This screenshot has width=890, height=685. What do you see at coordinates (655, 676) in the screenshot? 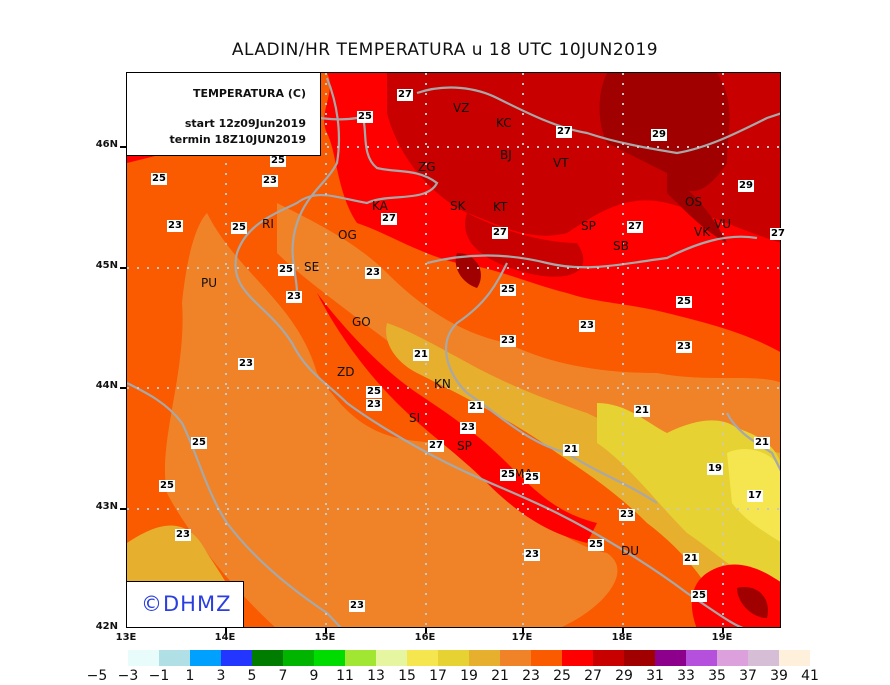
I see `colorbar-label: 31` at bounding box center [655, 676].